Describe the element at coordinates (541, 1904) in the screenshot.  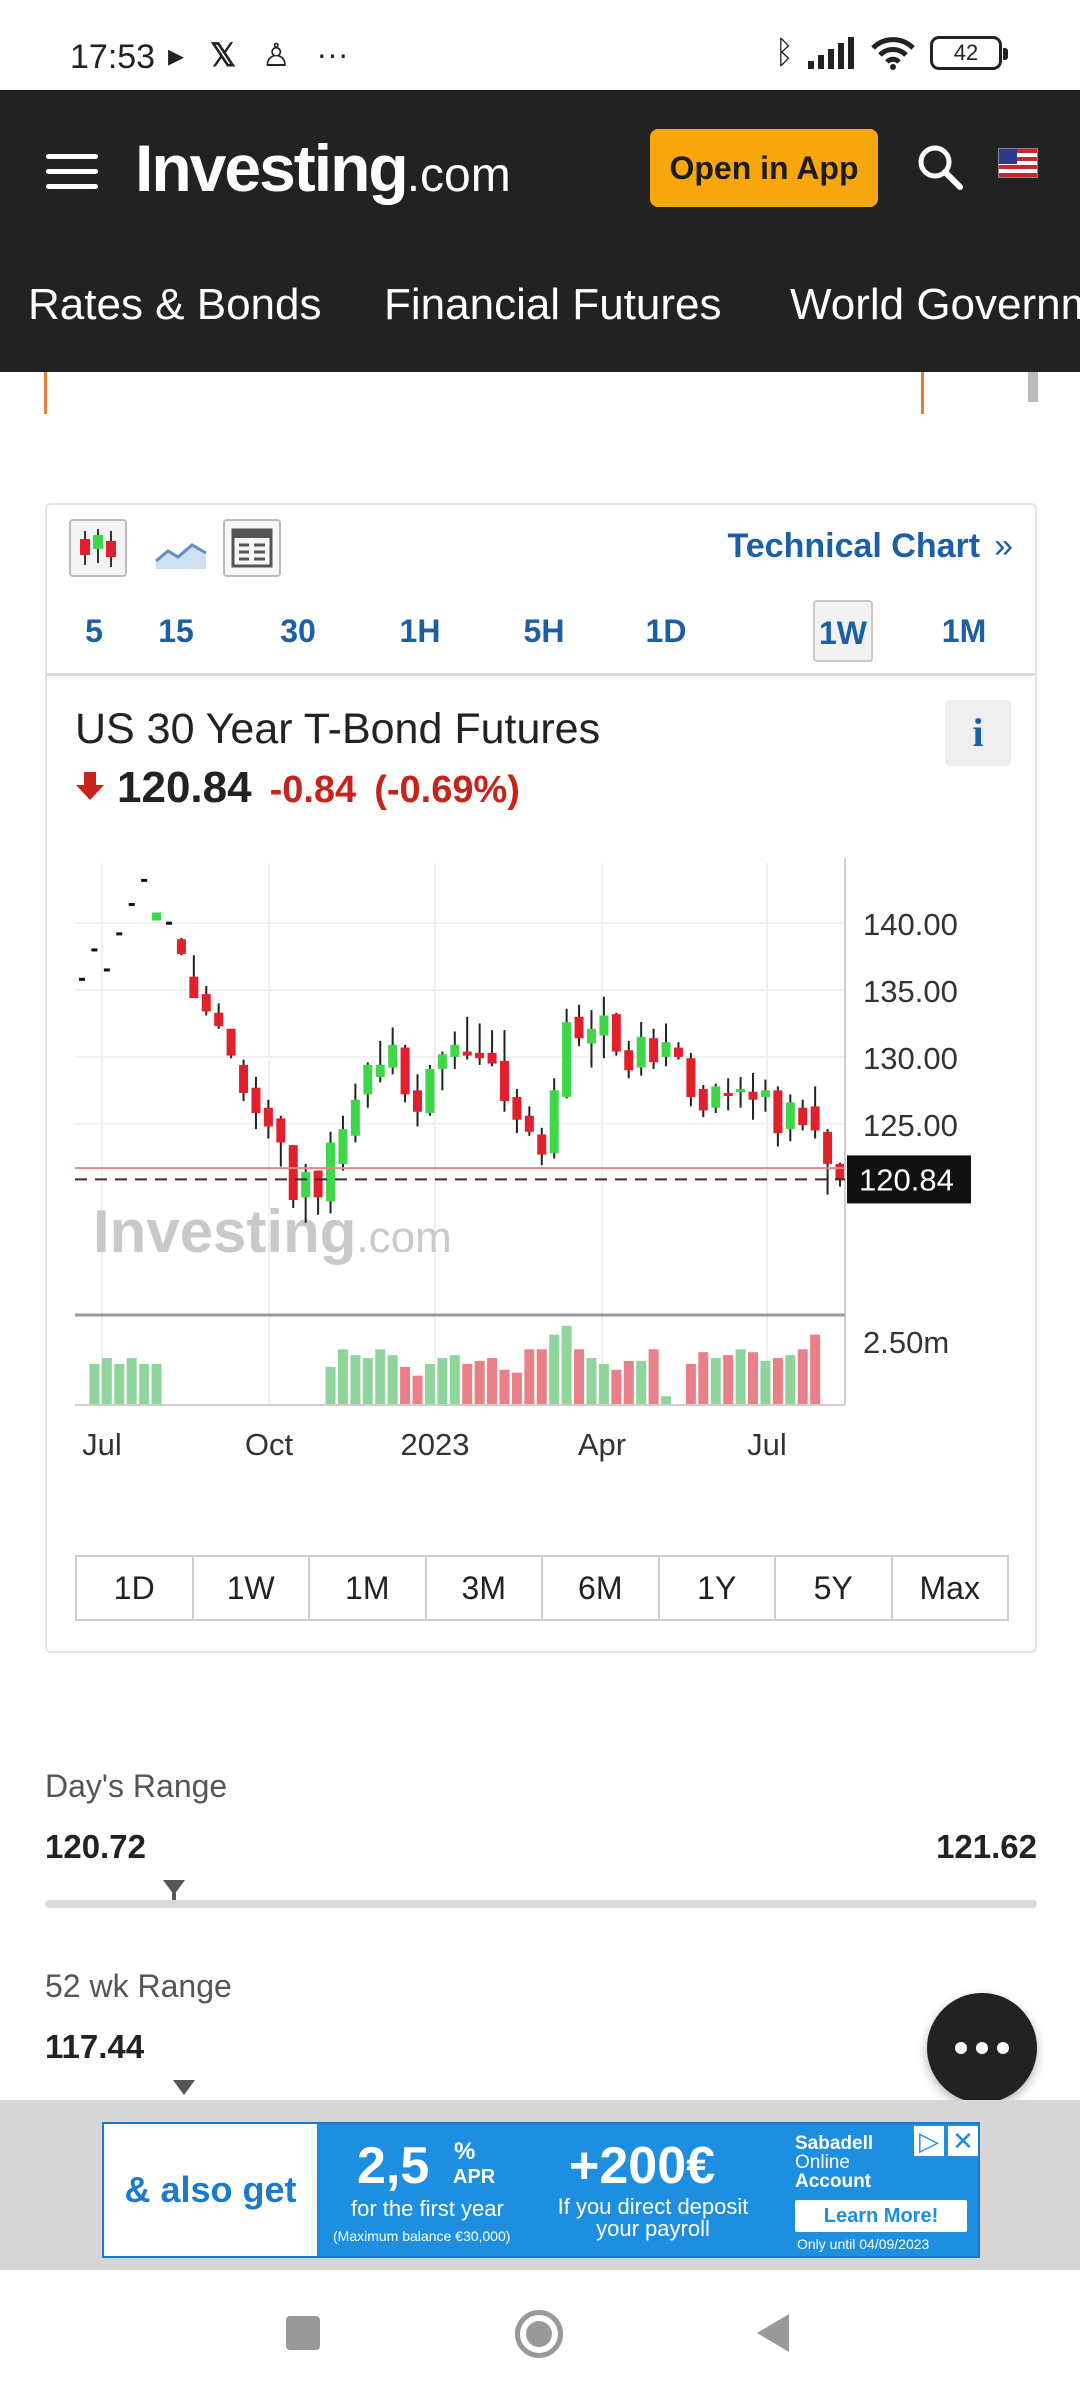
I see `days-range-bar` at that location.